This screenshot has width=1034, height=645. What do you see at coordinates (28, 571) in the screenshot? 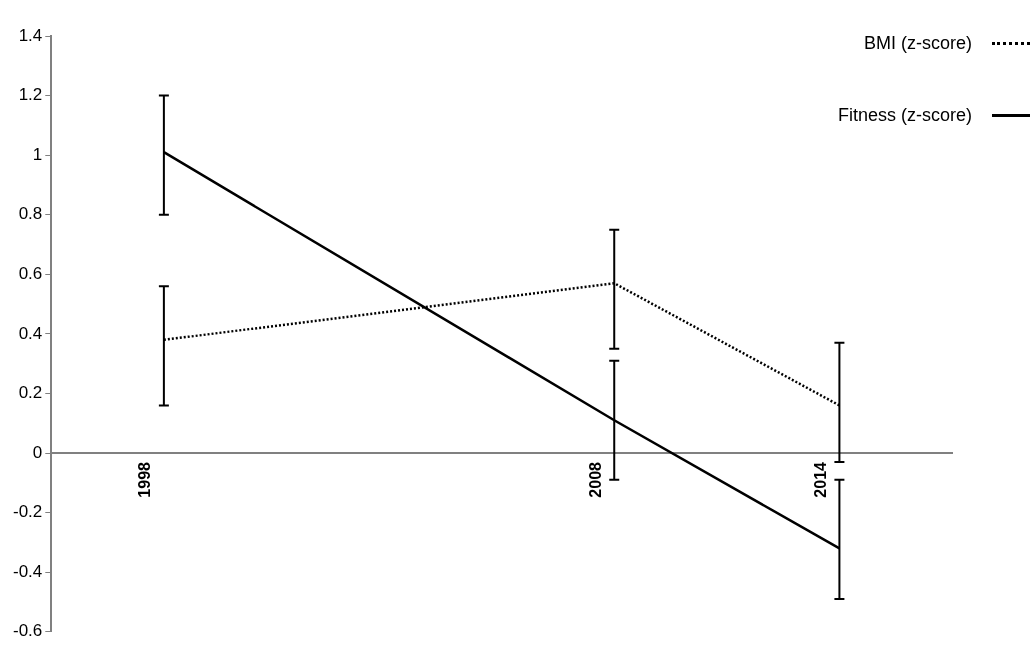
I see `y-tick-label: -0.4` at bounding box center [28, 571].